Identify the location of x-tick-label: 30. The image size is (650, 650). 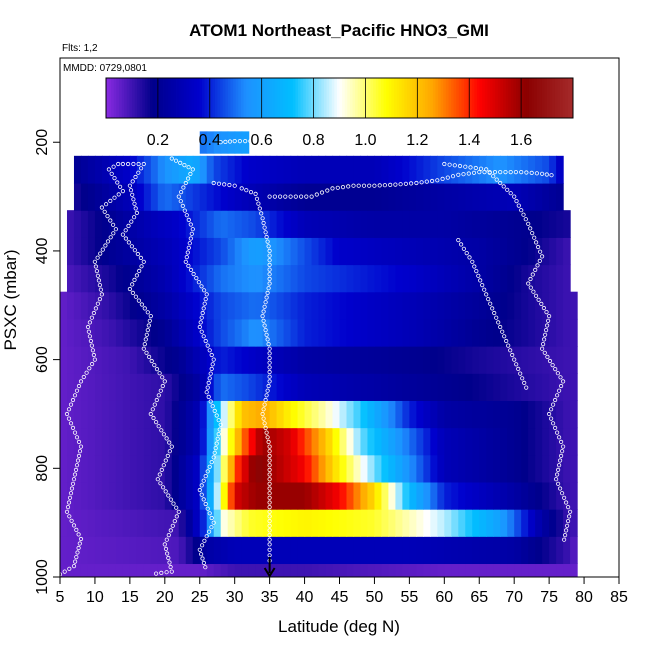
(235, 597).